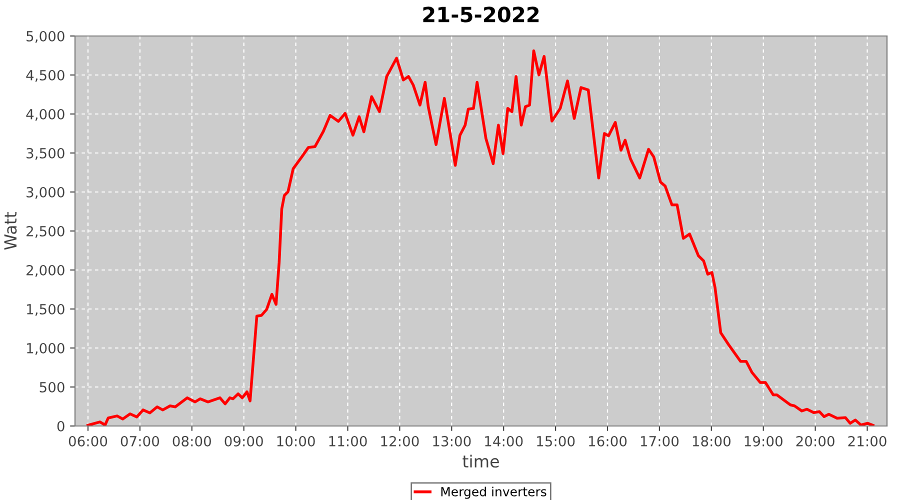 This screenshot has height=500, width=900. Describe the element at coordinates (867, 441) in the screenshot. I see `x-tick-label: 21:00` at that location.